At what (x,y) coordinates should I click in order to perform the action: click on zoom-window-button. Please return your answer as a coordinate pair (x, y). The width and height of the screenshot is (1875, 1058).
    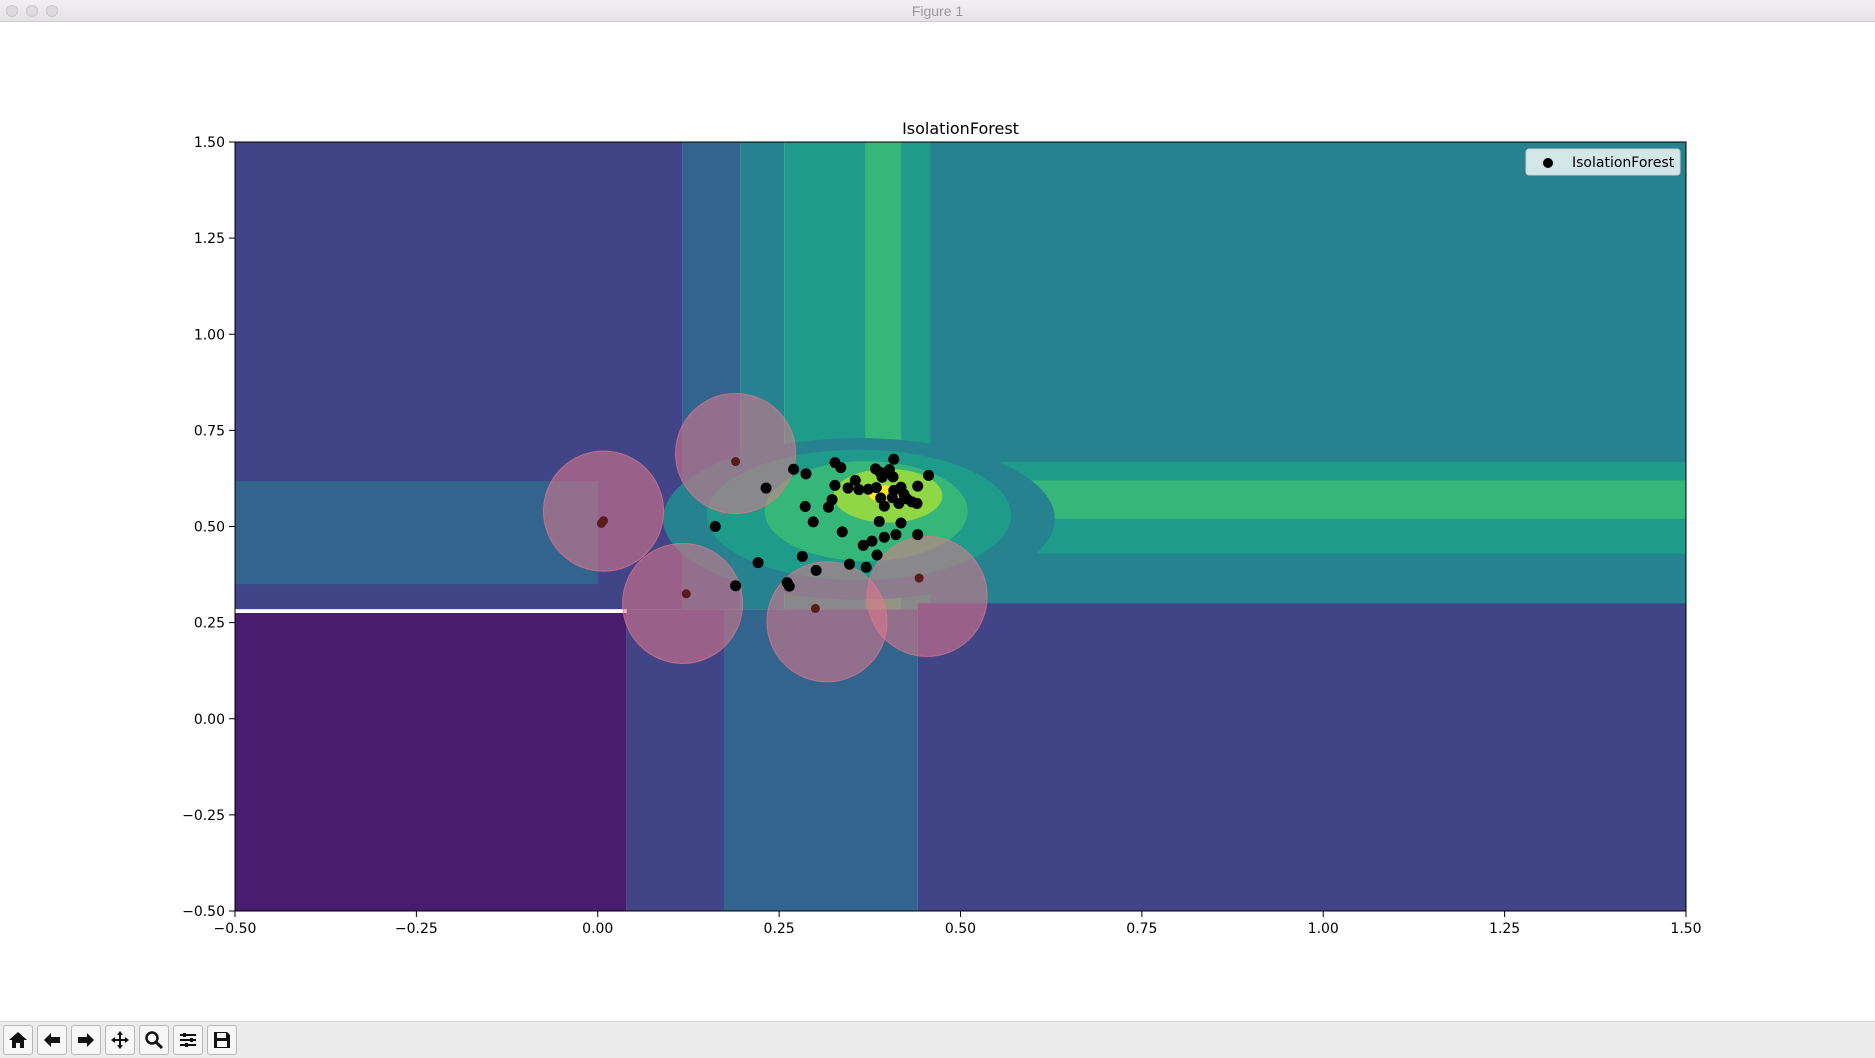
    Looking at the image, I should click on (52, 11).